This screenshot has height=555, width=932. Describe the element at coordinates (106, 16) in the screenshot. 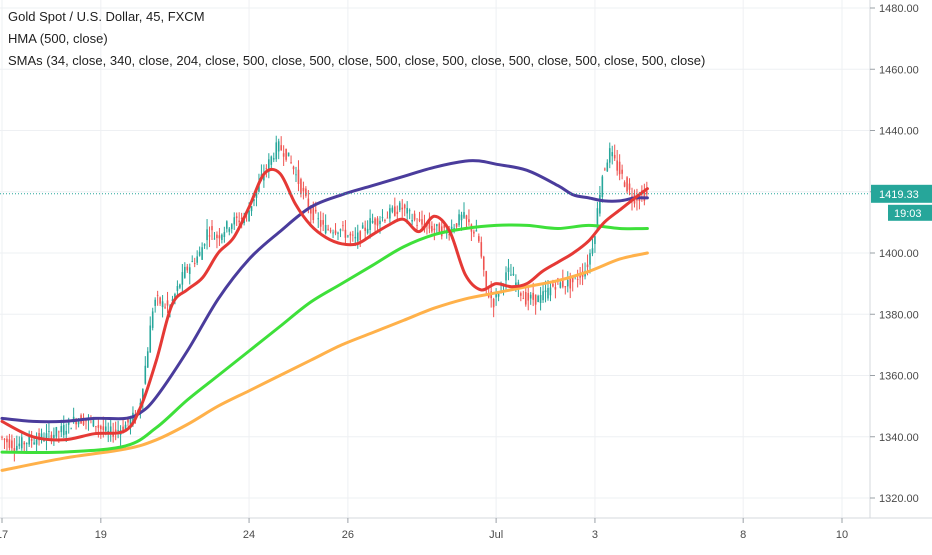

I see `symbol-title: Gold Spot / U.S. Dollar, 45, FXCM` at that location.